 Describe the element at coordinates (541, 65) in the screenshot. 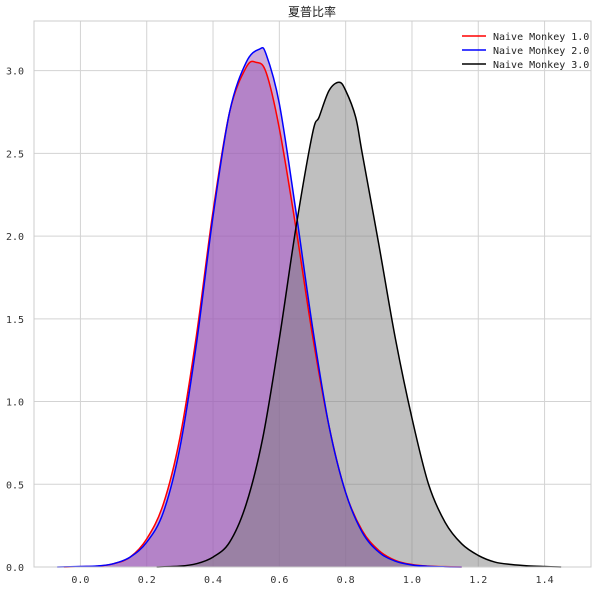

I see `legend-label: Naive Monkey 3.0` at that location.